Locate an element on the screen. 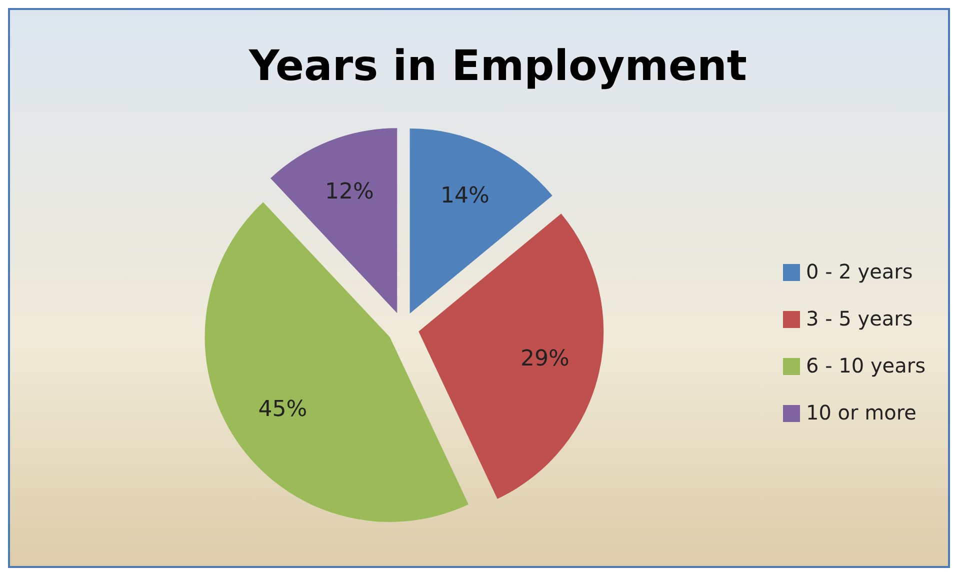 The image size is (958, 577). legend-label: 3 - 5 years is located at coordinates (859, 318).